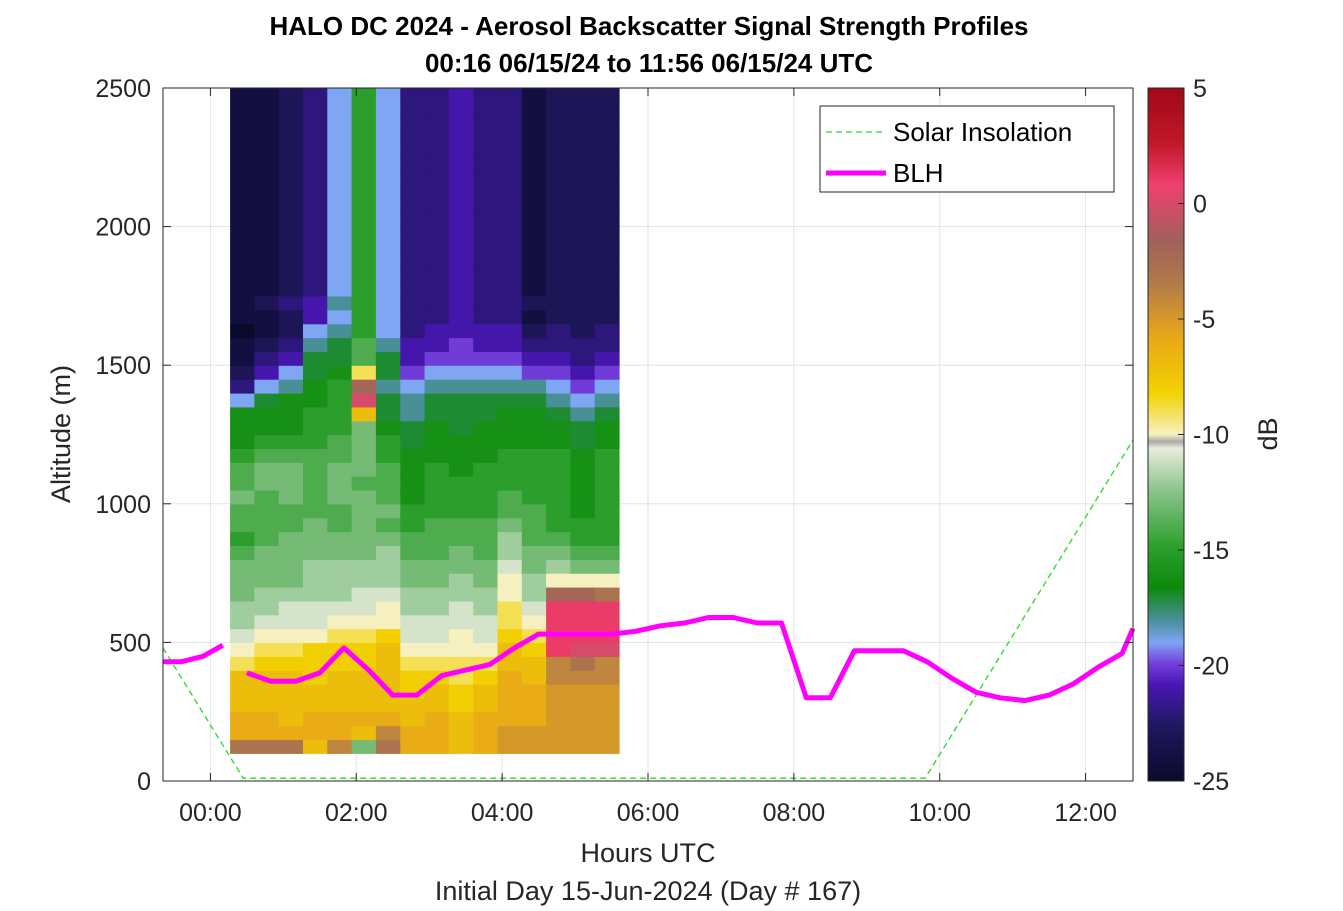 Image resolution: width=1343 pixels, height=911 pixels. Describe the element at coordinates (123, 505) in the screenshot. I see `y-tick-label: 1000` at that location.